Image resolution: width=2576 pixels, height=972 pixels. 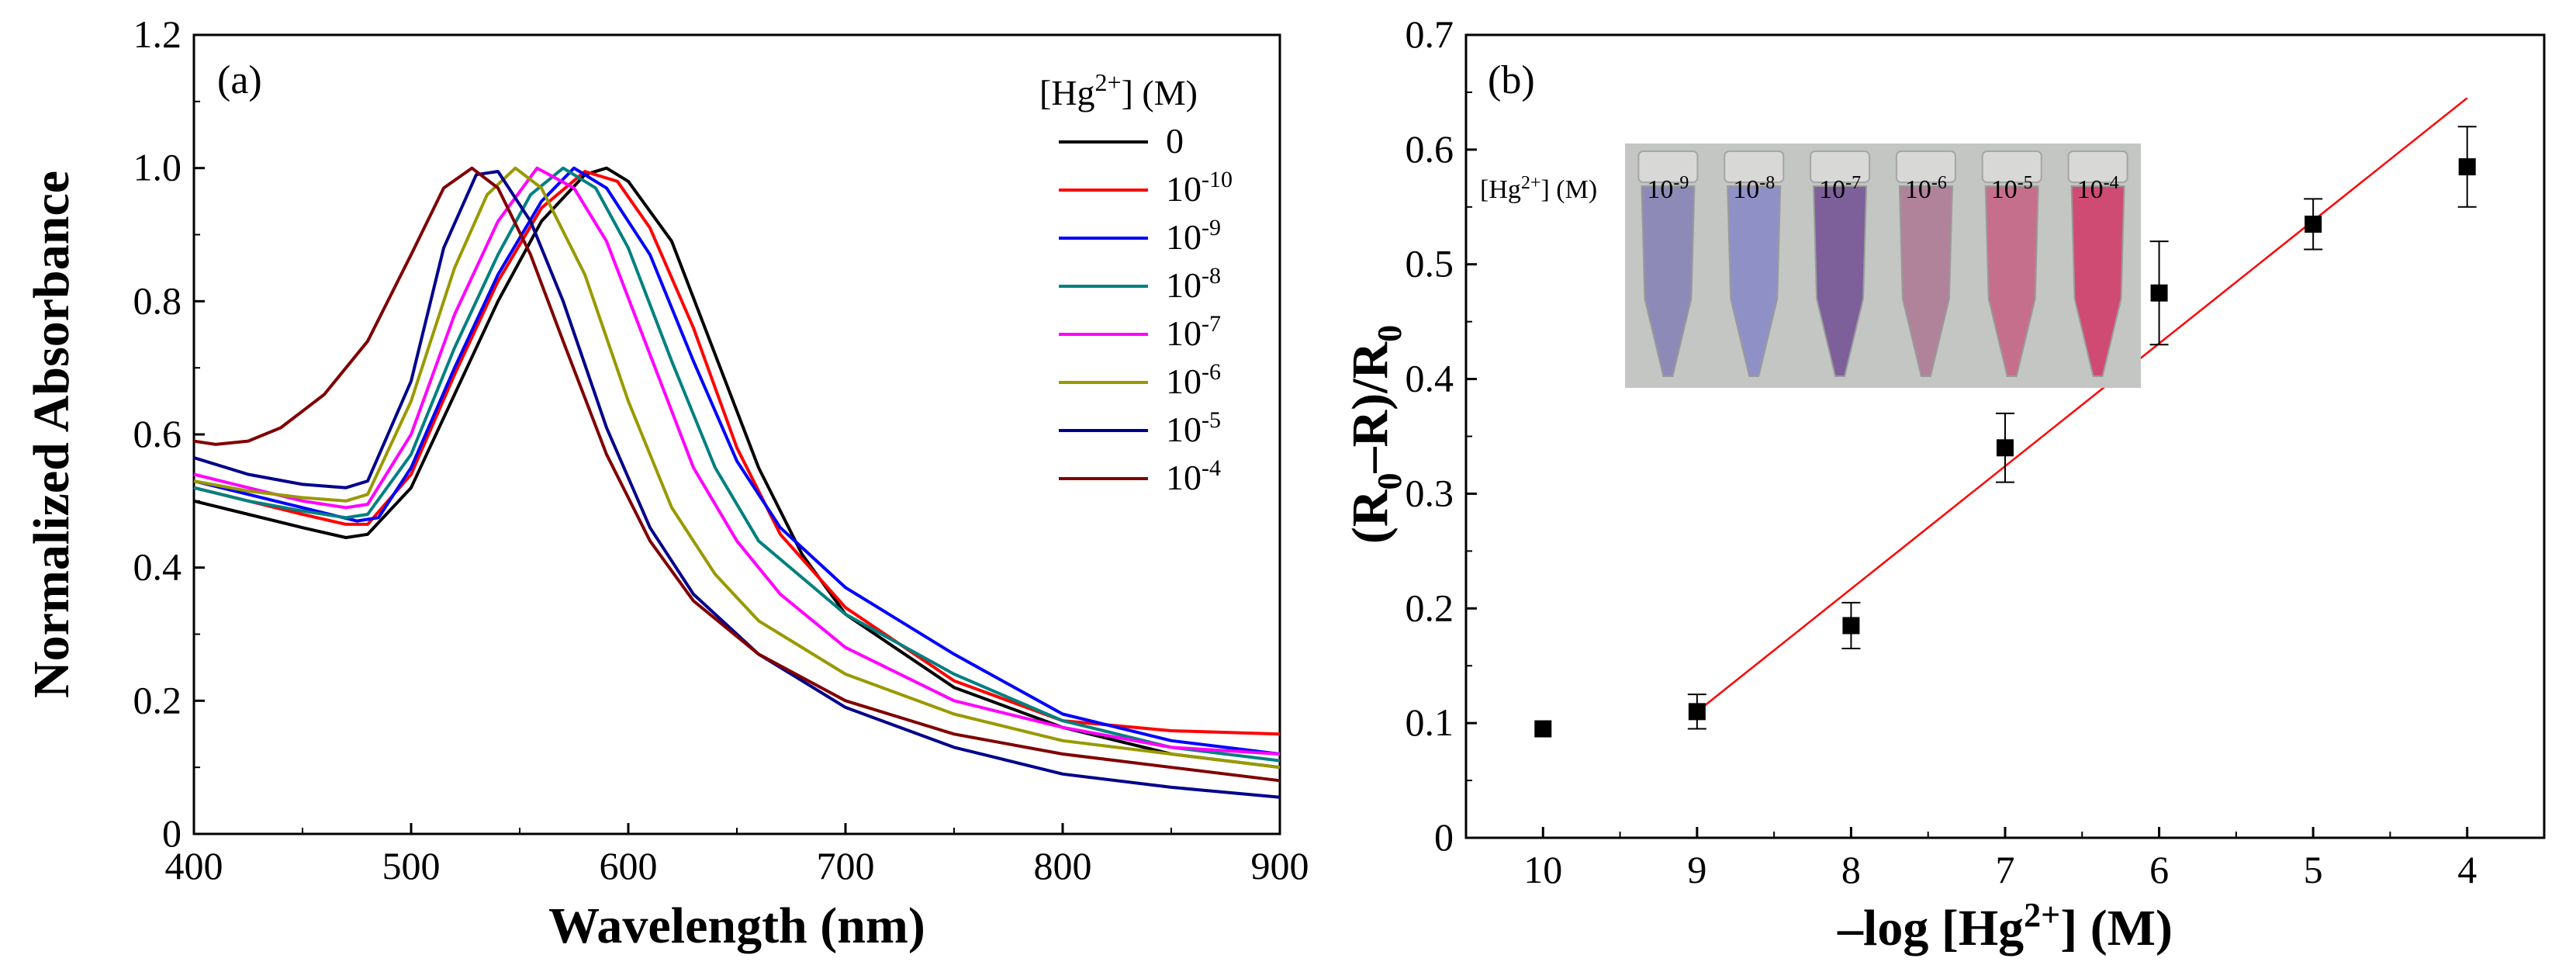 I want to click on panel-b-x-axis-label: –log [Hg2+] (M), so click(x=2005, y=926).